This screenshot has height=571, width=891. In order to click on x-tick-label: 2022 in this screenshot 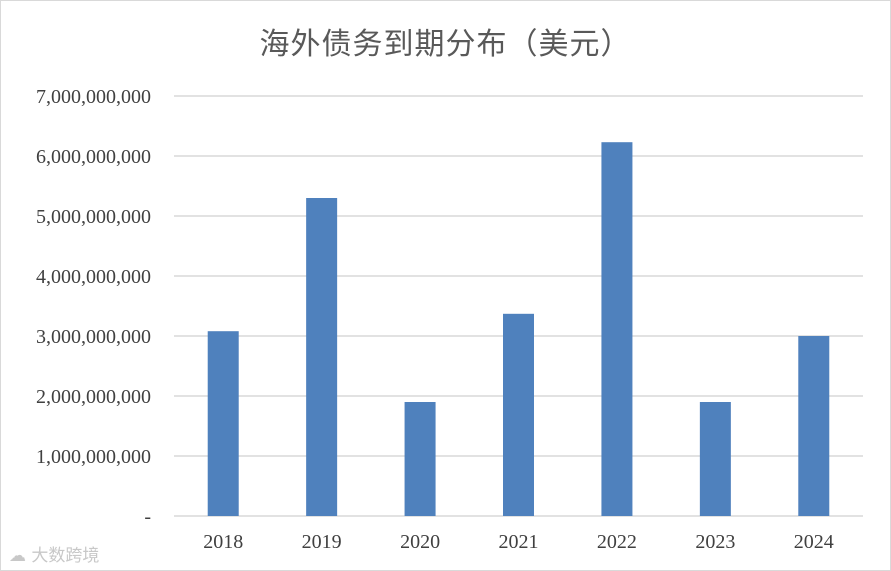, I will do `click(617, 542)`.